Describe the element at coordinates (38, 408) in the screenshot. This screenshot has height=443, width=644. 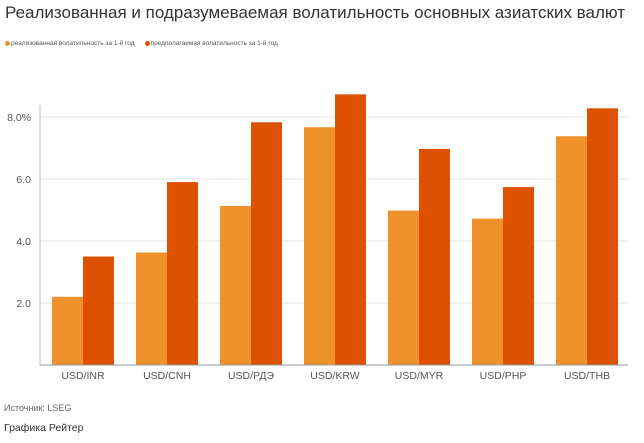
I see `source-note: Источник: LSEG` at that location.